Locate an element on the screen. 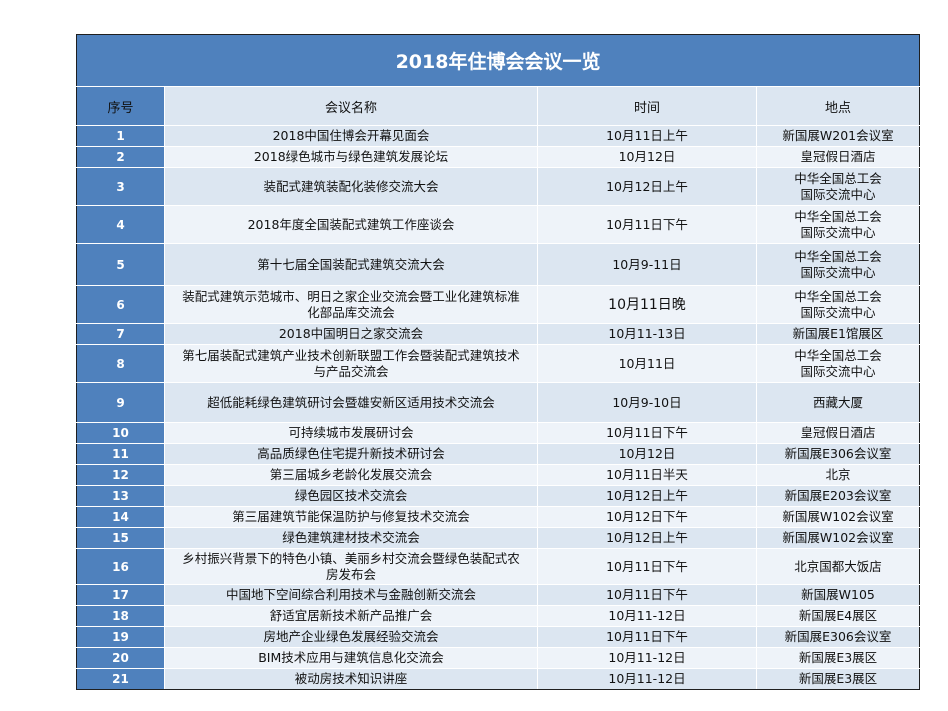 The height and width of the screenshot is (711, 948). table-row: 1 2018中国住博会开幕见面会 10月11日上午 新国展W201会议室 is located at coordinates (498, 136).